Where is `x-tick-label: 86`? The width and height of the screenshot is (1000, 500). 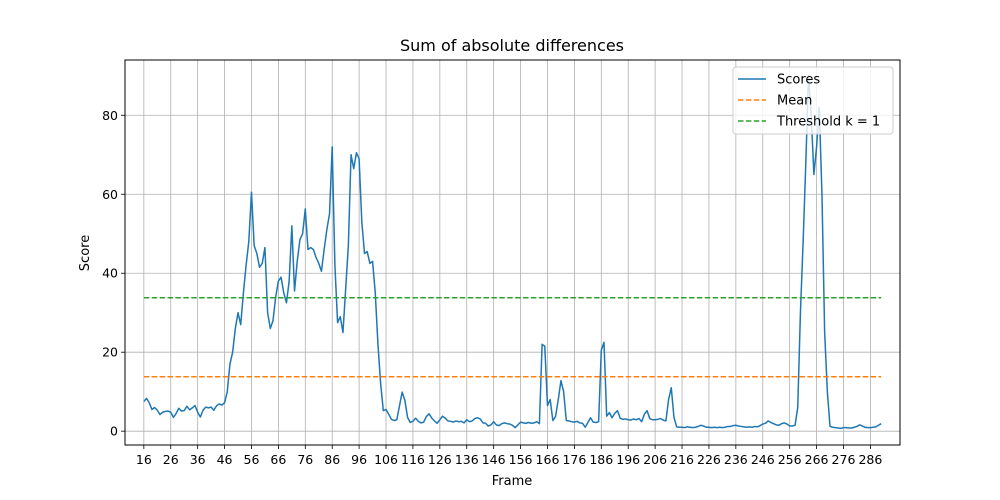
x-tick-label: 86 is located at coordinates (332, 459).